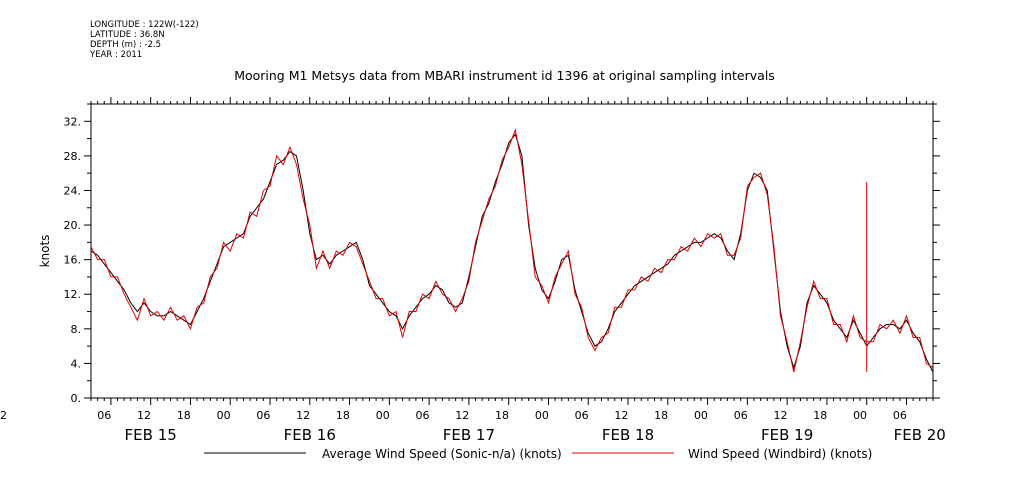 The height and width of the screenshot is (504, 1009). I want to click on y-tick-label: 28., so click(73, 156).